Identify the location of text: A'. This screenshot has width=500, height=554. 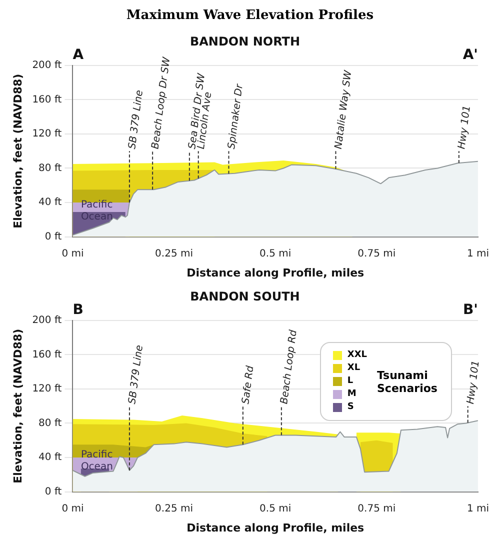
(470, 55).